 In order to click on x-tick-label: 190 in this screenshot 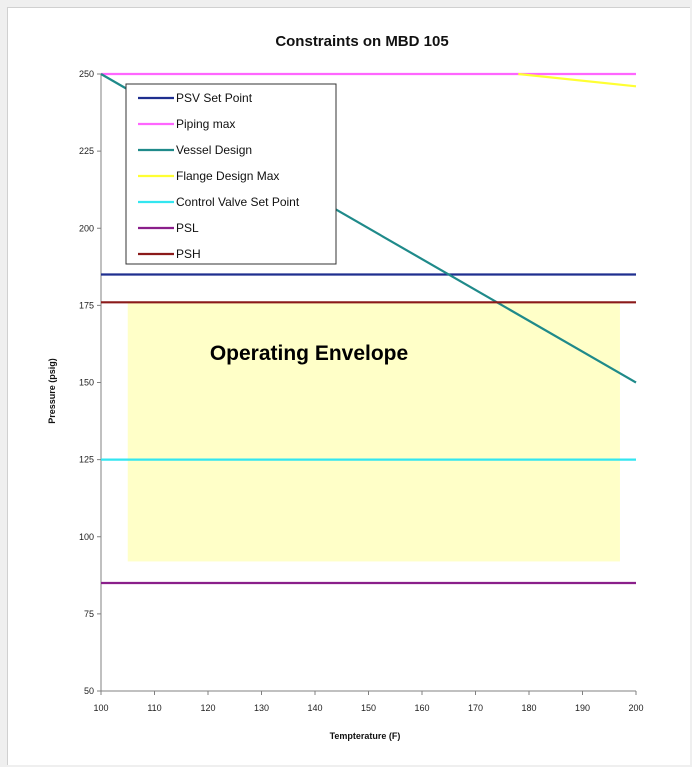, I will do `click(582, 708)`.